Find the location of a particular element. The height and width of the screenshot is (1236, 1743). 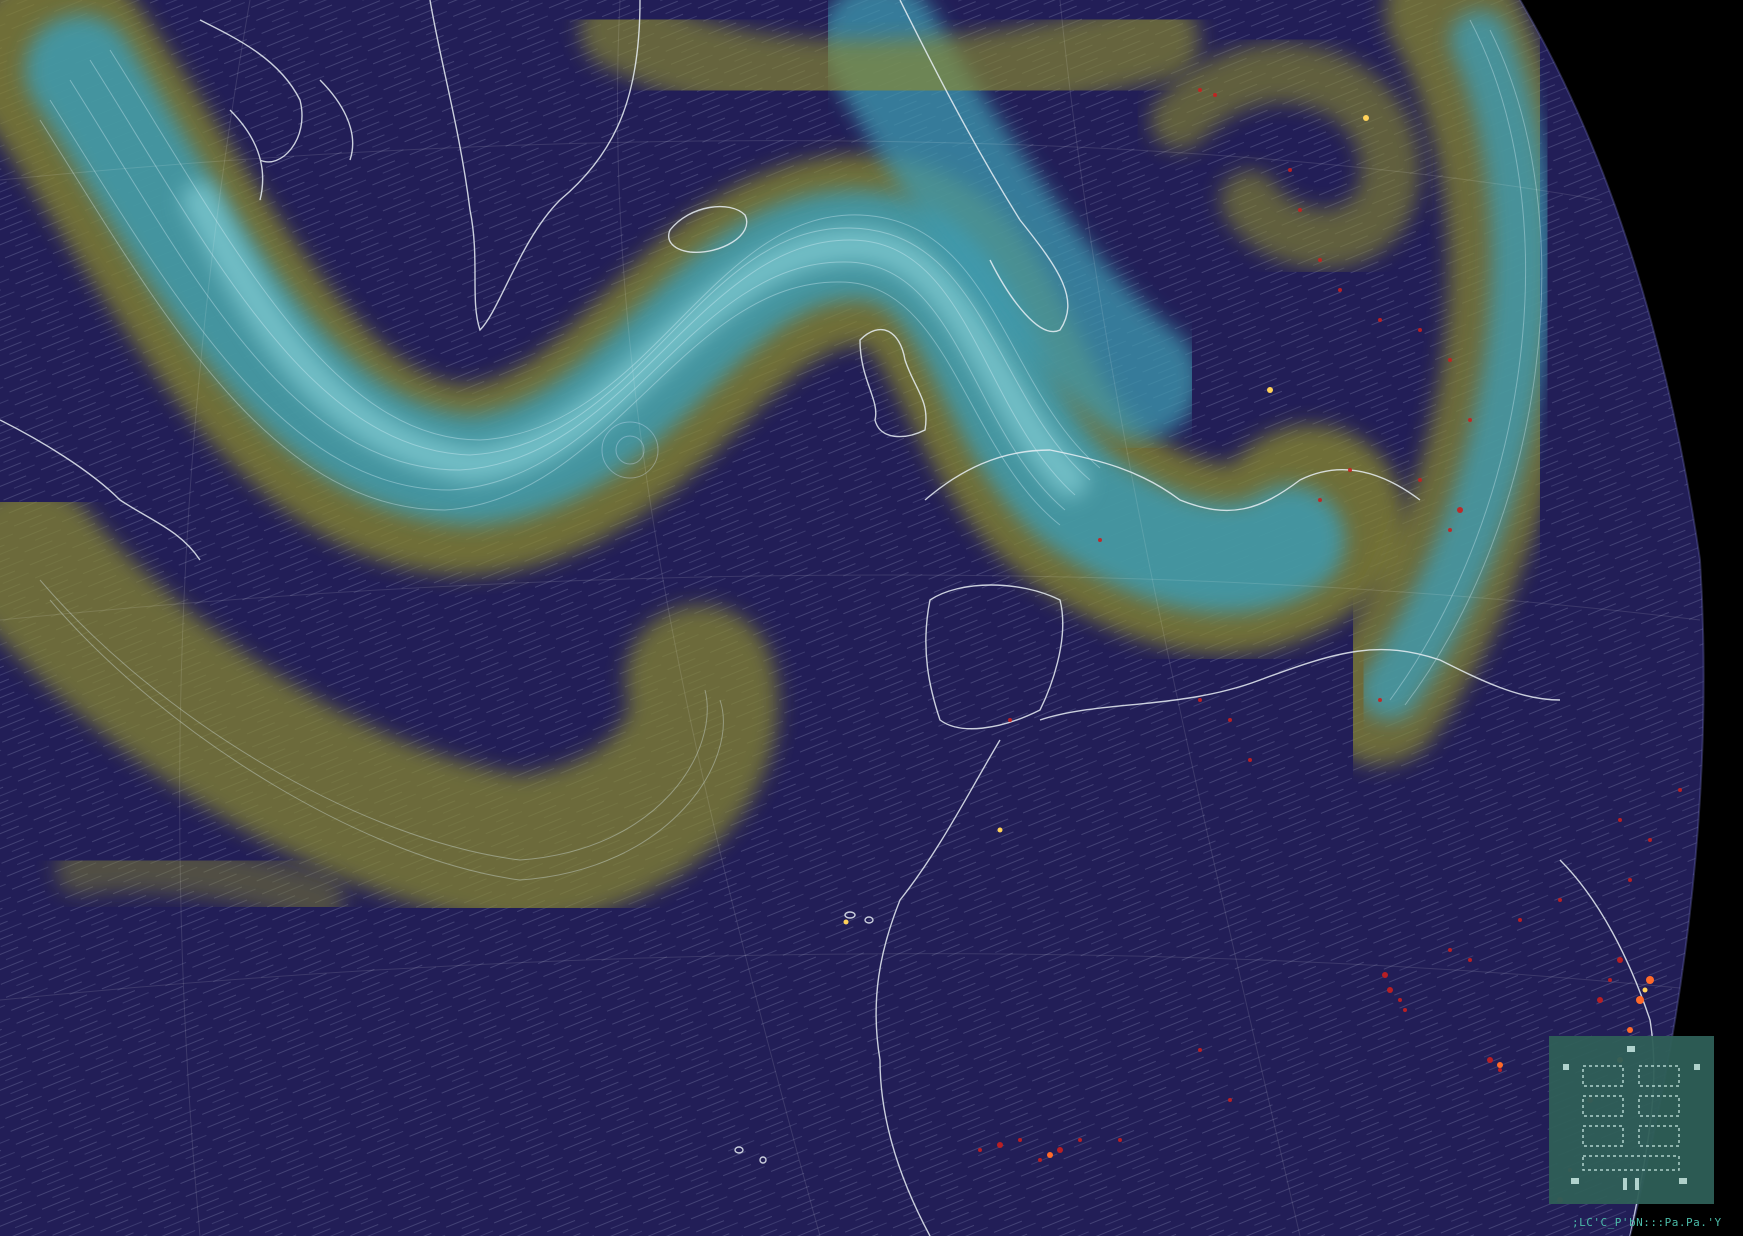

jet-stream-peak is located at coordinates (635, 340).